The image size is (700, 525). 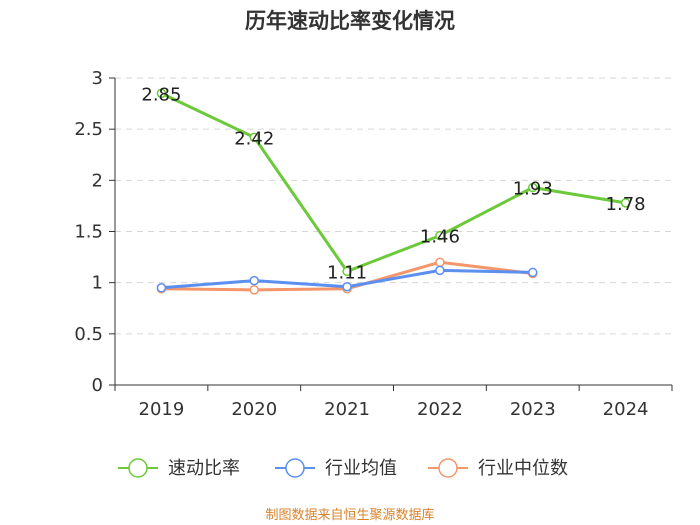 I want to click on data-label: 1.11, so click(x=347, y=272).